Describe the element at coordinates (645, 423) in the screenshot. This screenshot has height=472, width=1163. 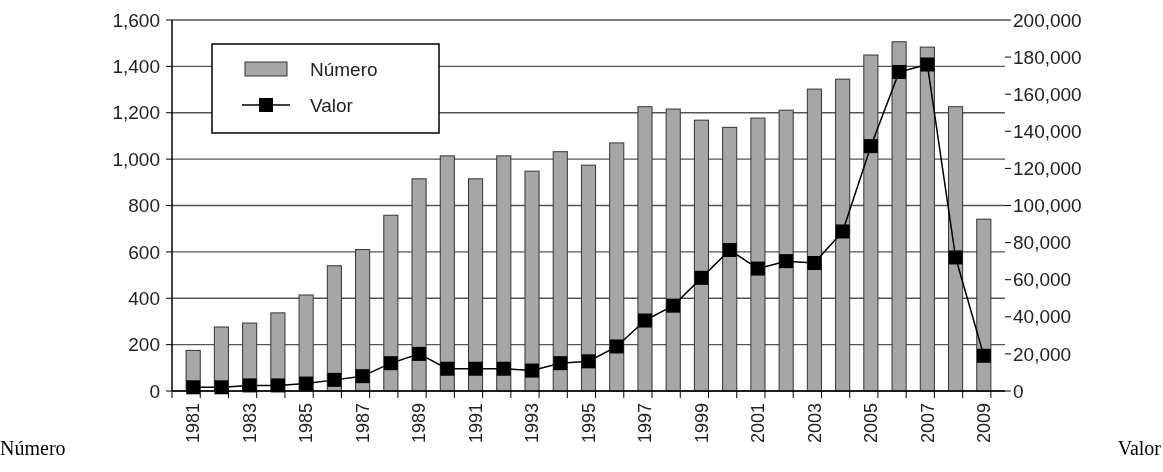
I see `x-tick-label: 1997` at that location.